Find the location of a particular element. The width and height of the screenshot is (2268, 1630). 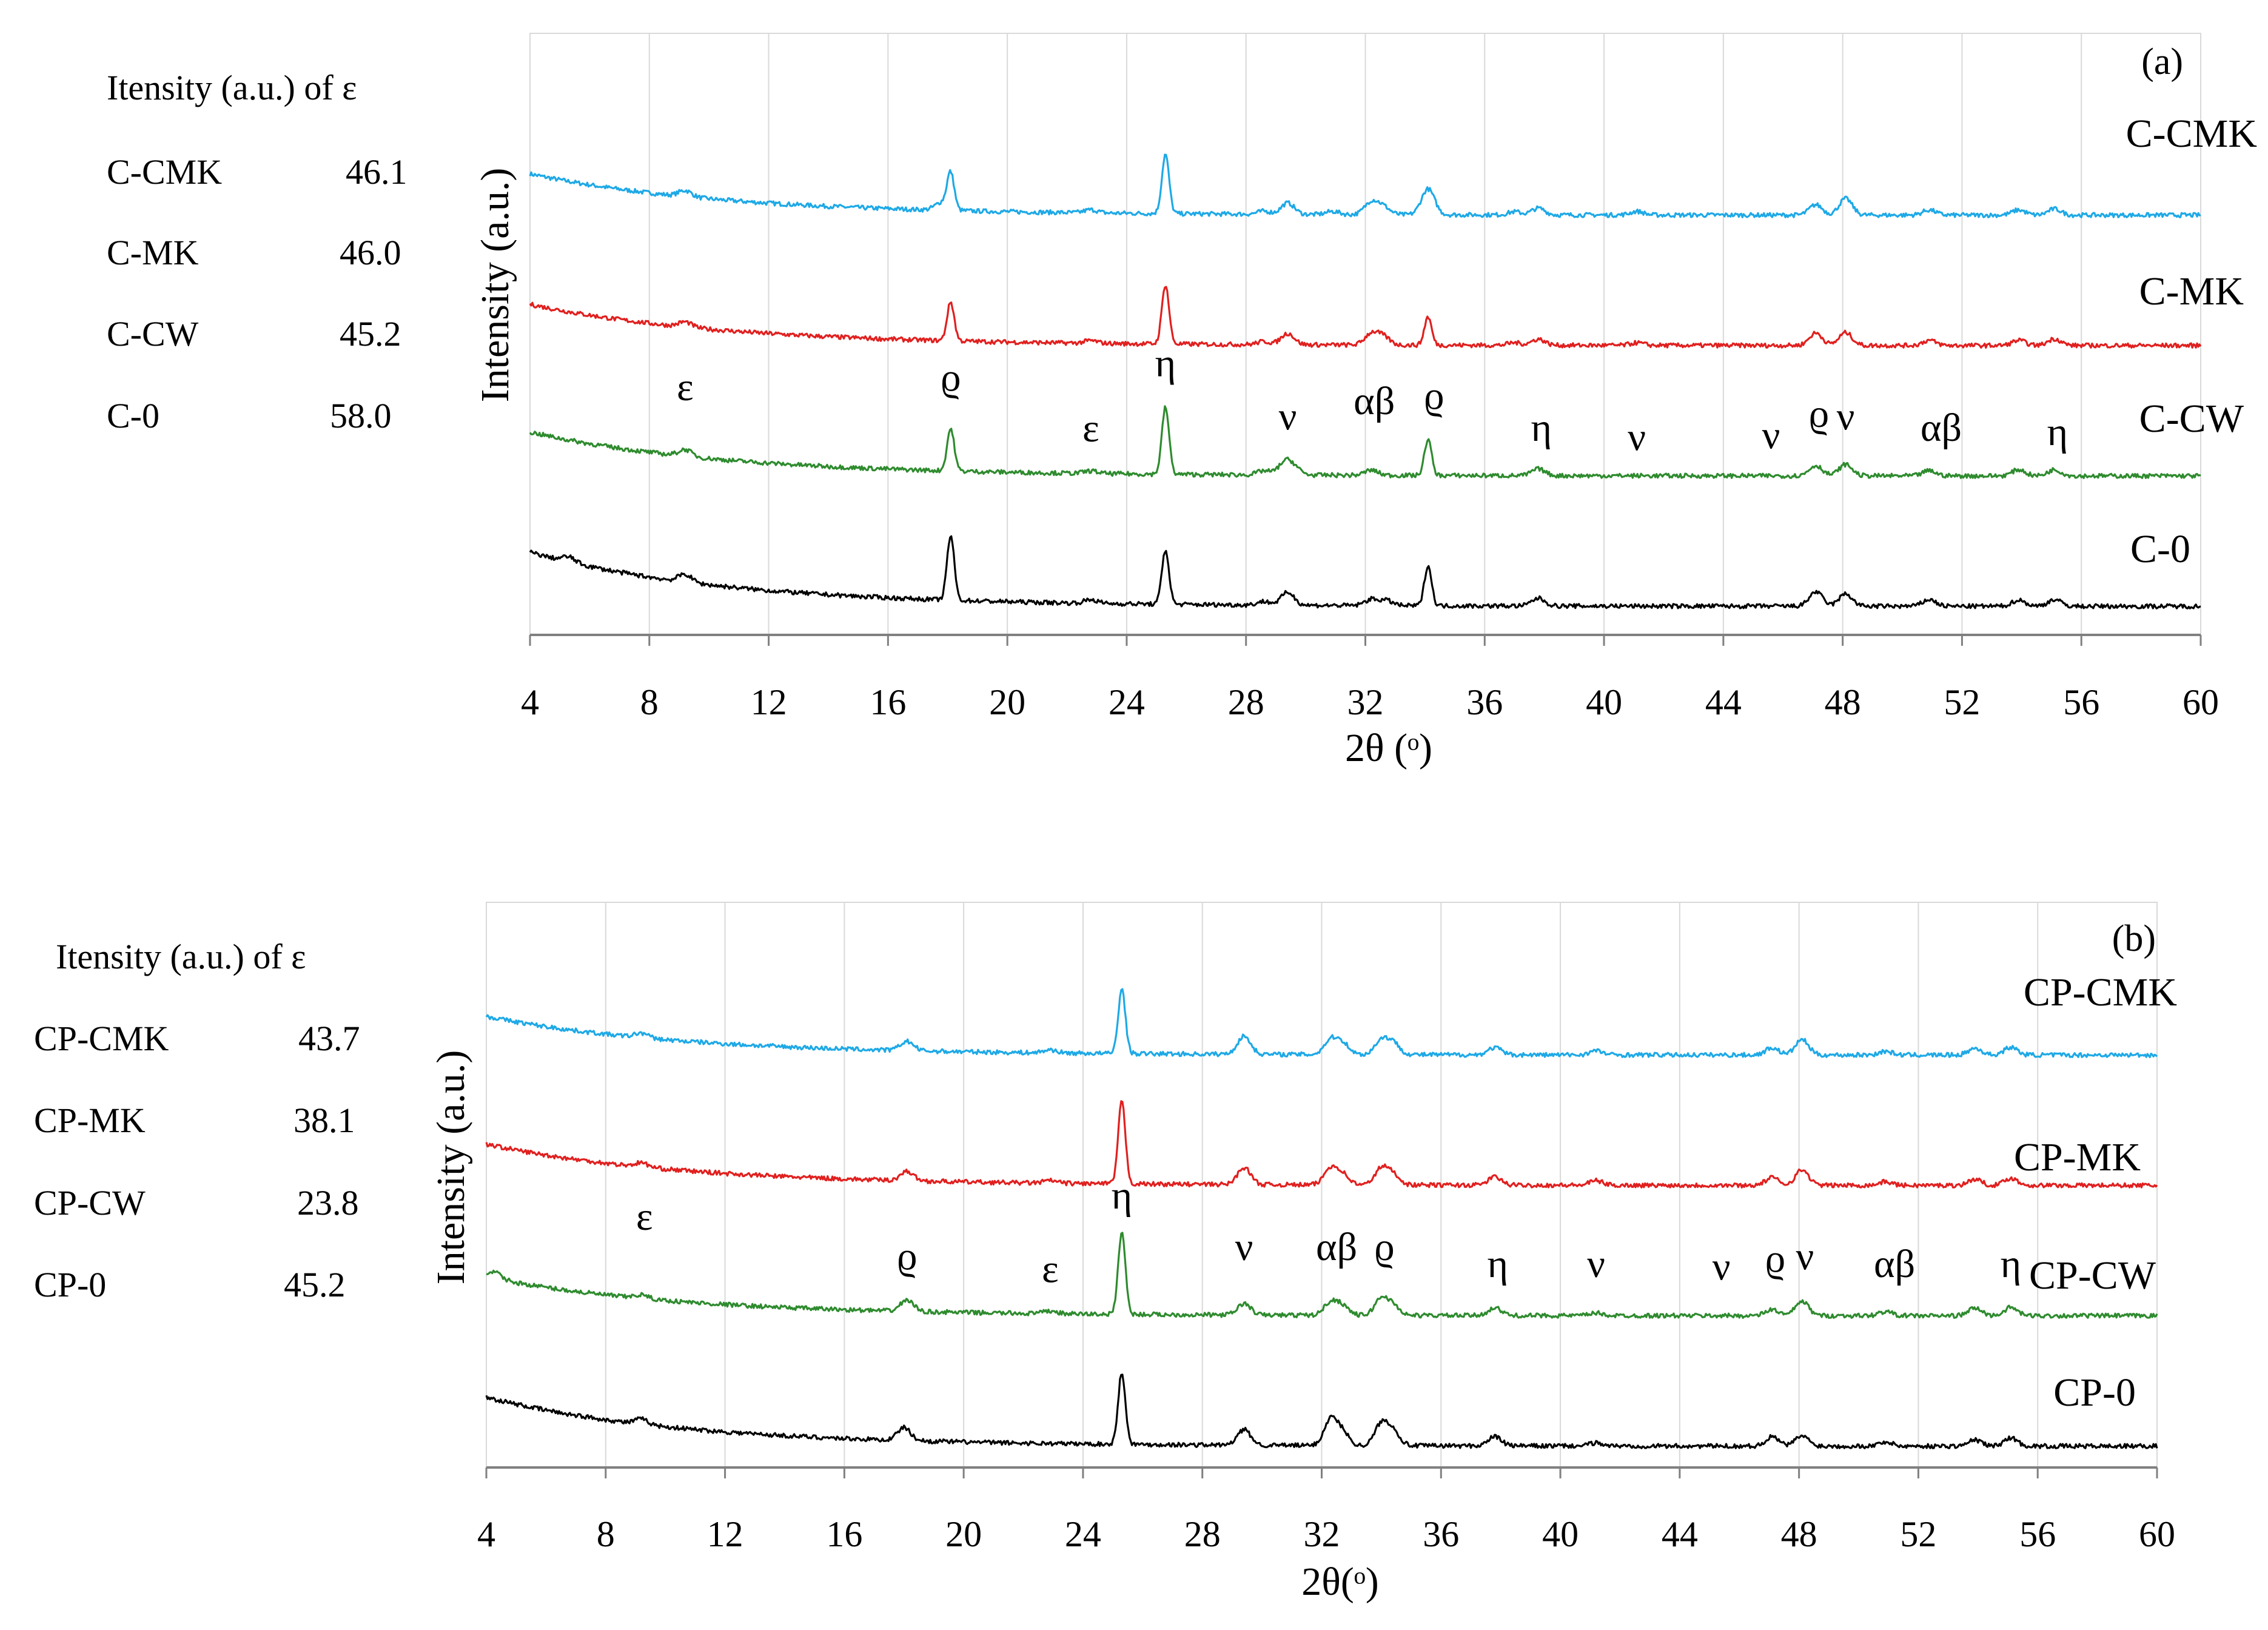

inset-b-value: 43.7 is located at coordinates (329, 1038).